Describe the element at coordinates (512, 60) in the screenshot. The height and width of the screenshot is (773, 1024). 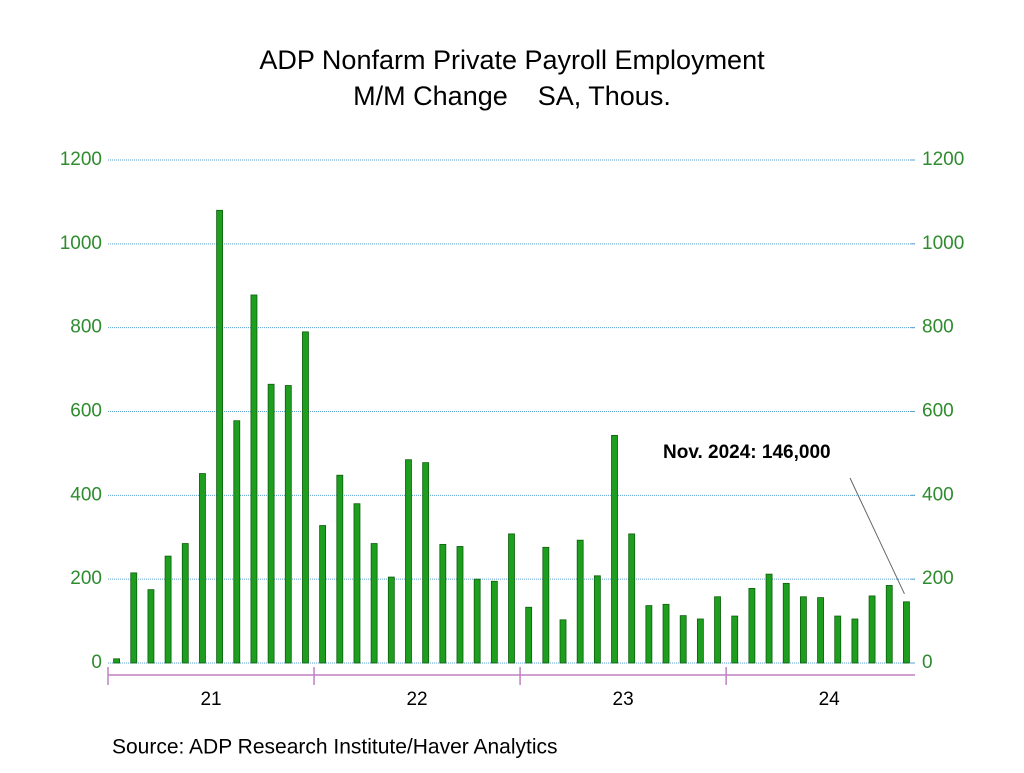
I see `chart-title: ADP Nonfarm Private Payroll Employment` at that location.